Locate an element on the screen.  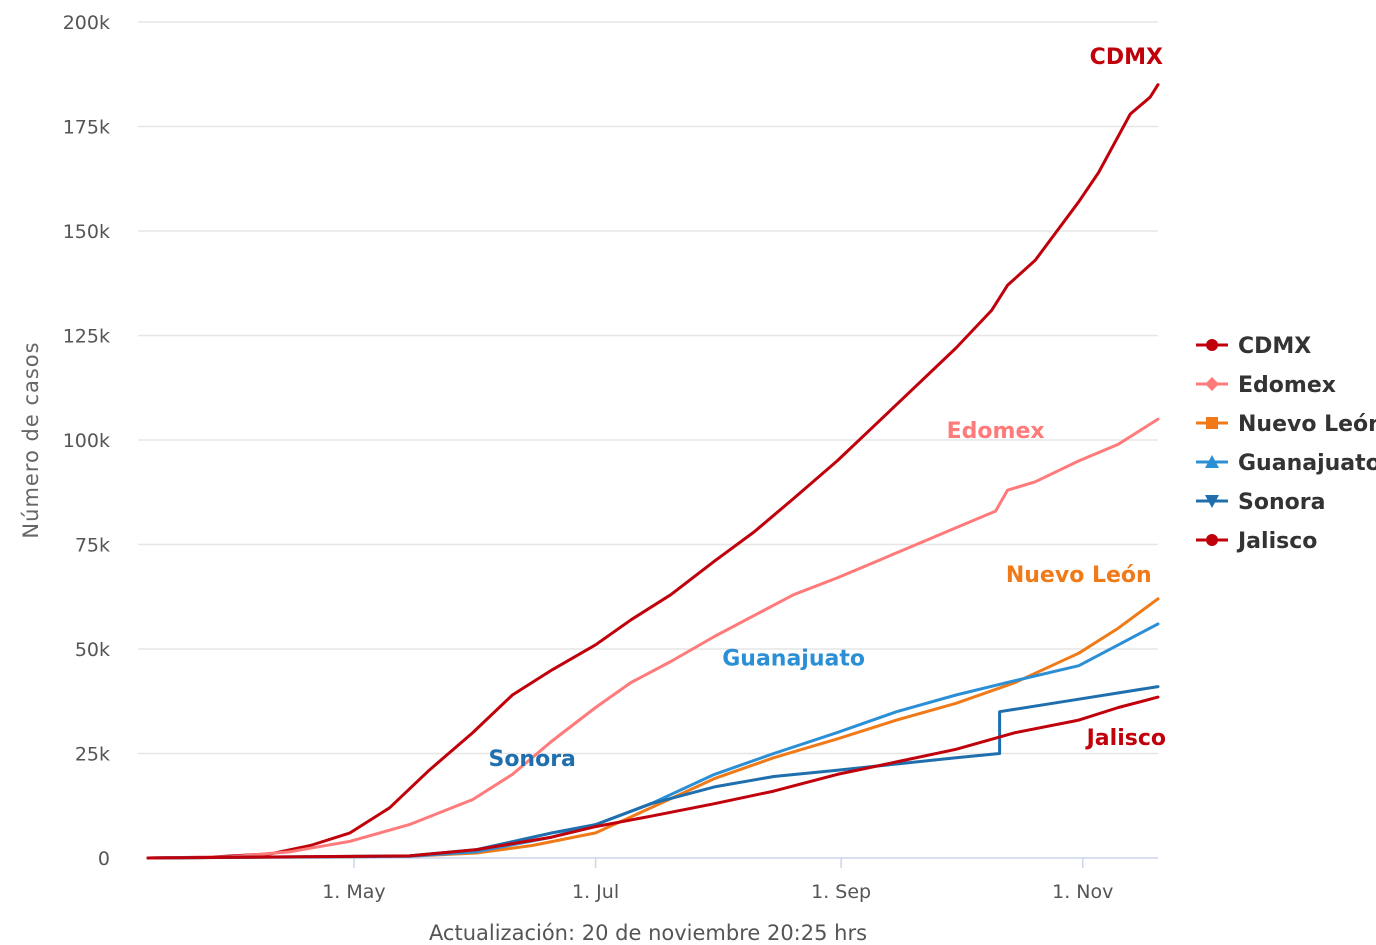
x-tick-label: 1. May is located at coordinates (353, 892).